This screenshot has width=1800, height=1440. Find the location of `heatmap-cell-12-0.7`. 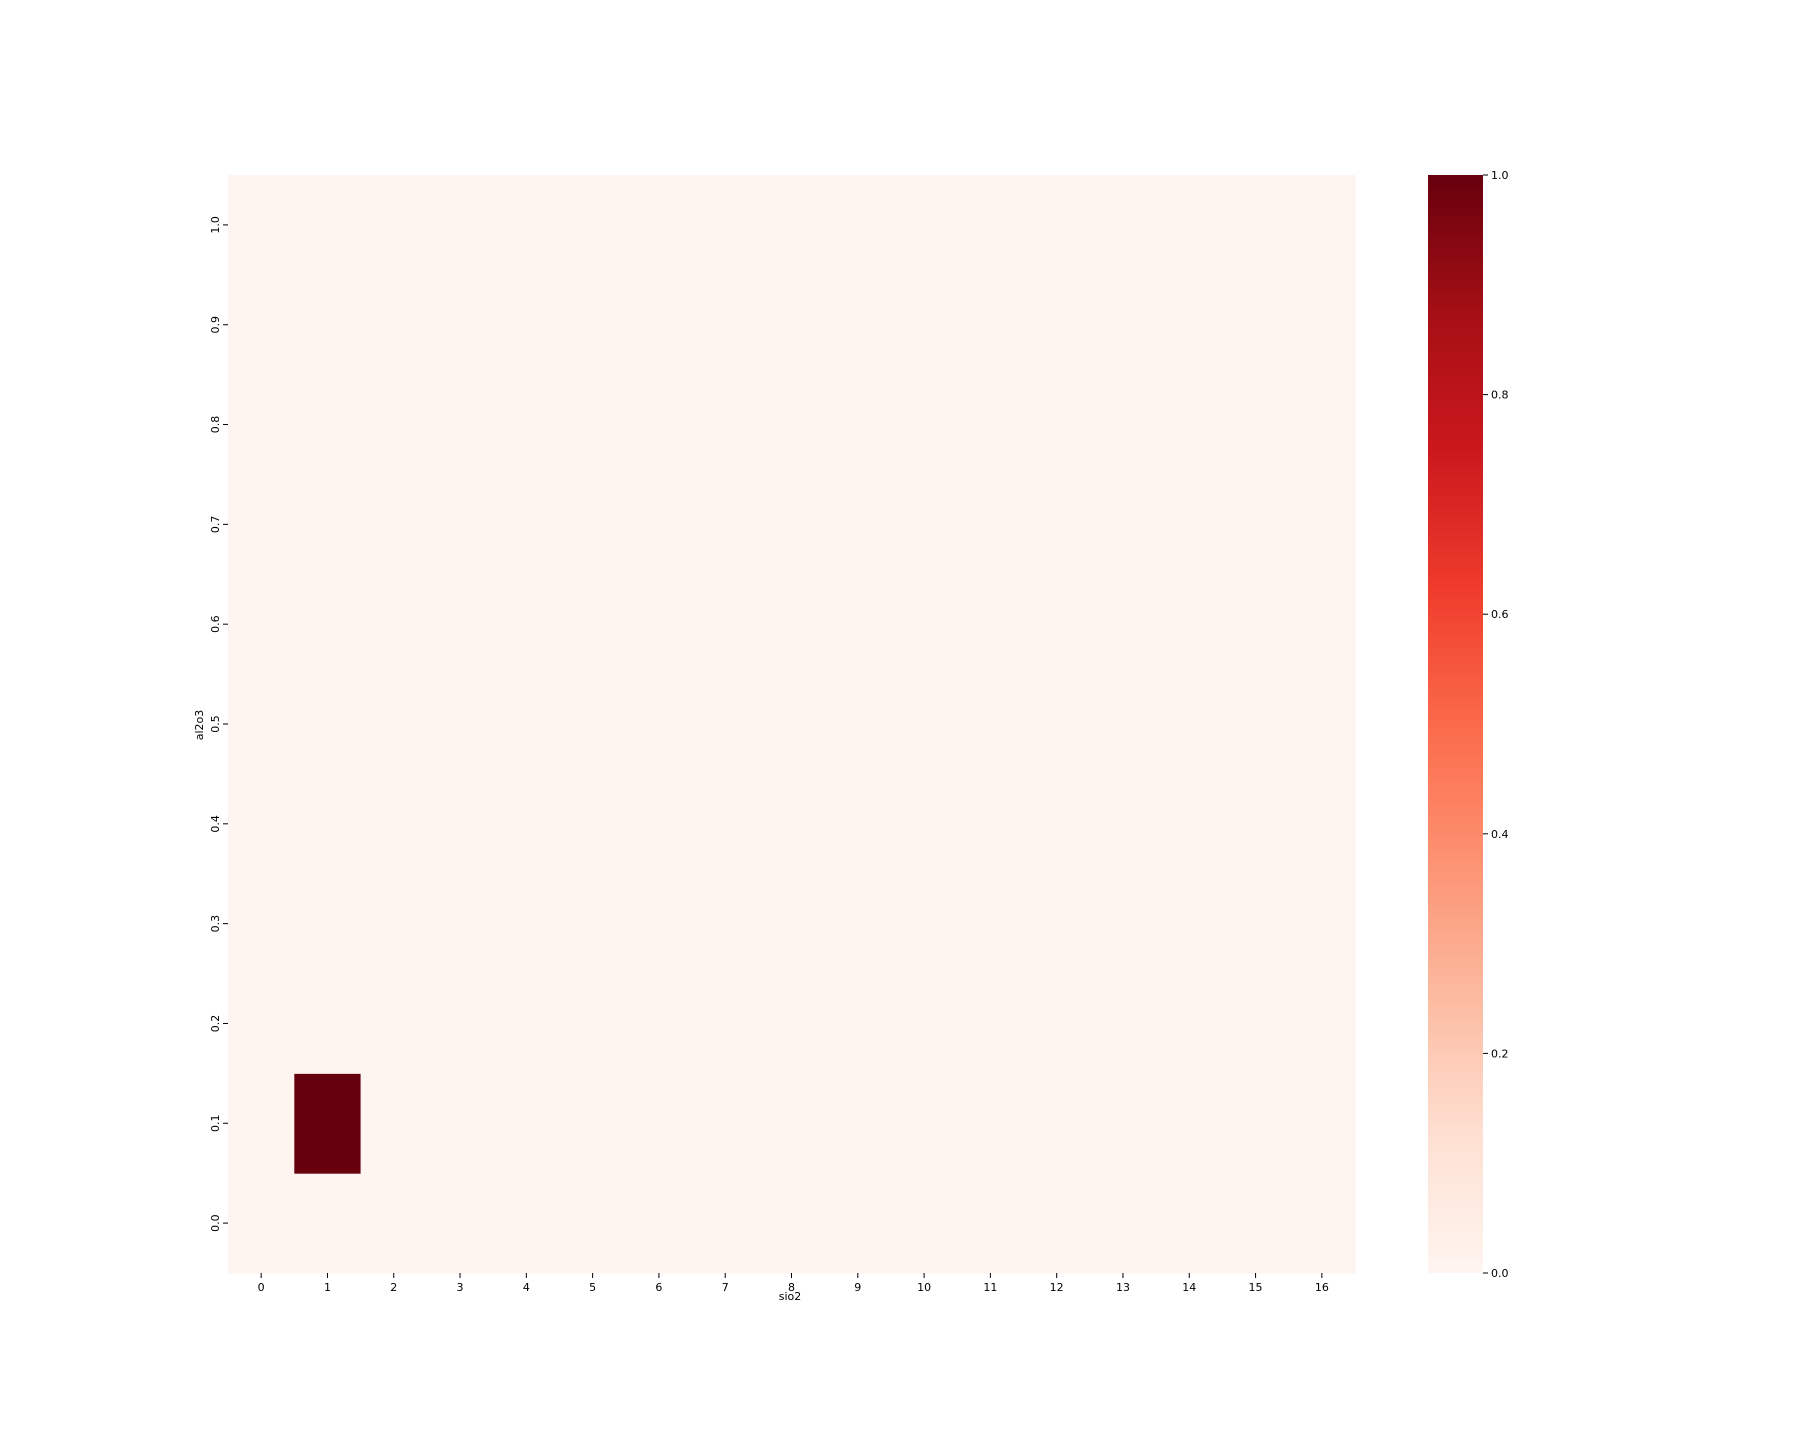

heatmap-cell-12-0.7 is located at coordinates (1057, 524).